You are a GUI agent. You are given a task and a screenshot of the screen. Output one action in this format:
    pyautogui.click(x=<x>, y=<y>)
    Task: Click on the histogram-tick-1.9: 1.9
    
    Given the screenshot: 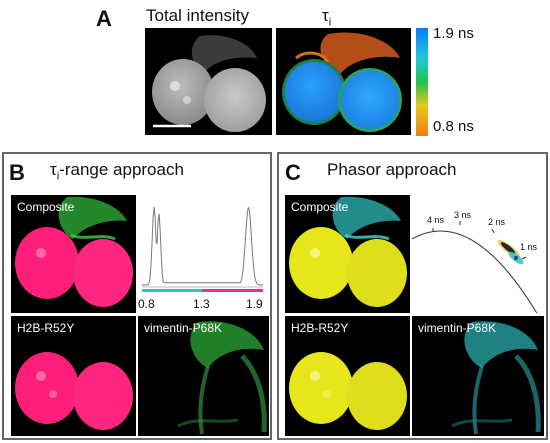 What is the action you would take?
    pyautogui.click(x=254, y=304)
    